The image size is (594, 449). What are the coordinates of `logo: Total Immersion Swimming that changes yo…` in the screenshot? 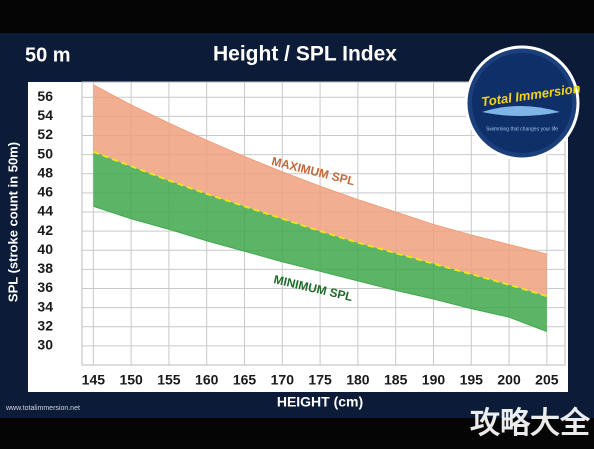 It's located at (522, 103).